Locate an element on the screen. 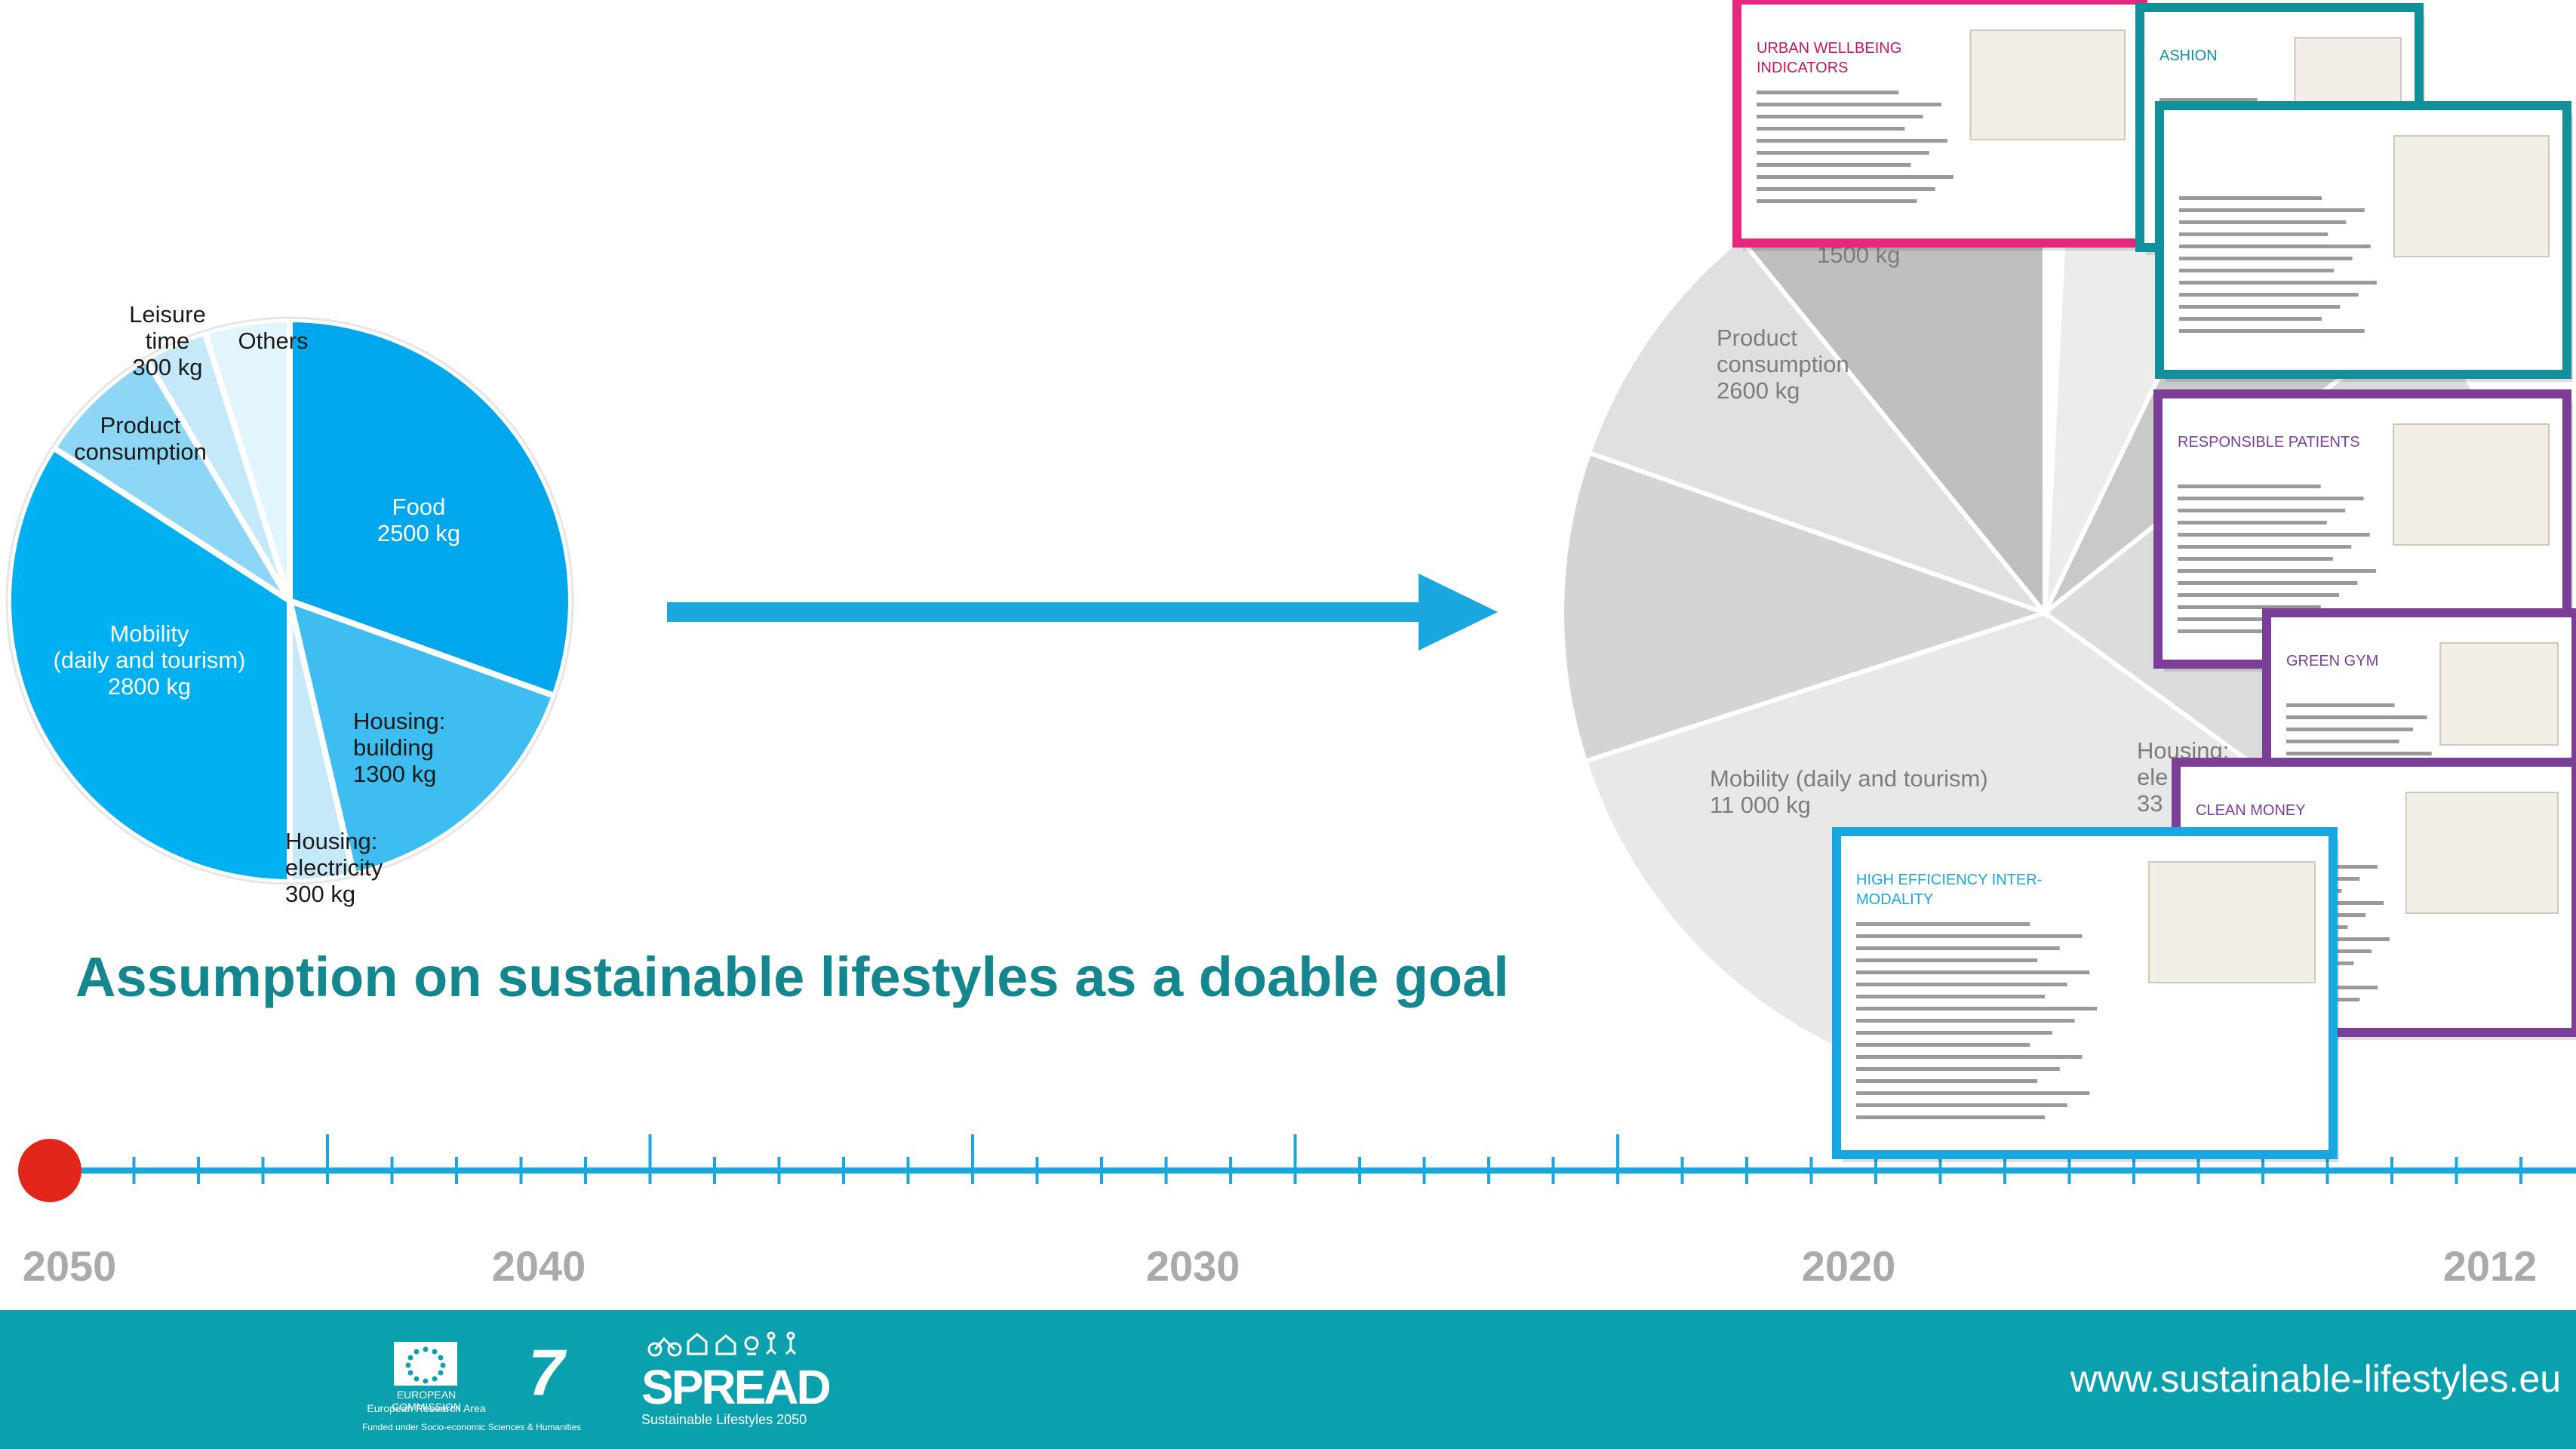 The height and width of the screenshot is (1449, 2576). timeline-year-label: 2040 is located at coordinates (539, 1266).